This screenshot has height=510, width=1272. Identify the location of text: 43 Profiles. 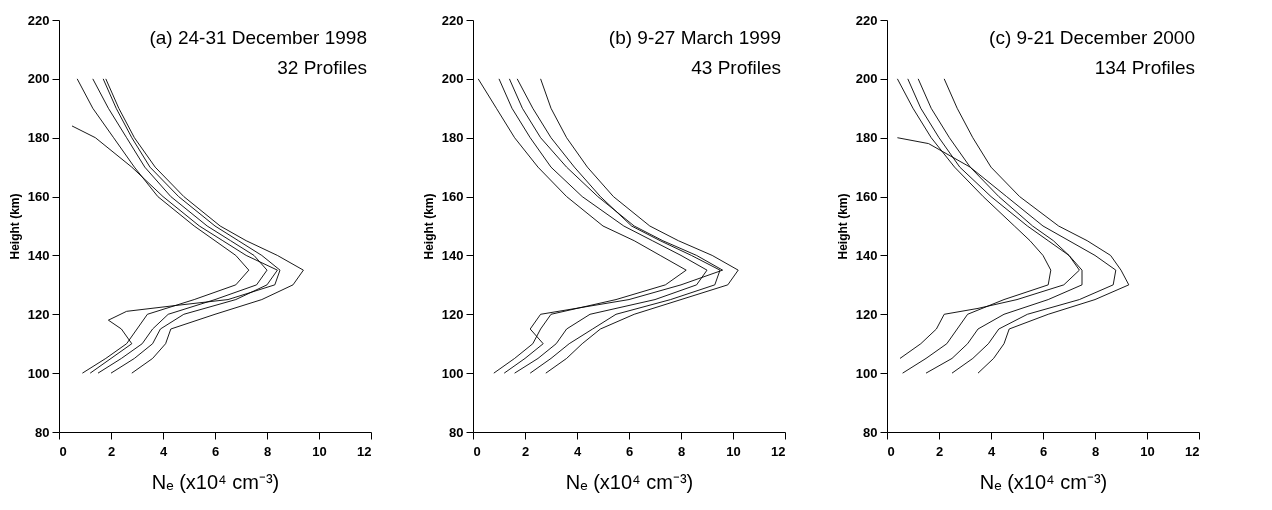
(736, 67).